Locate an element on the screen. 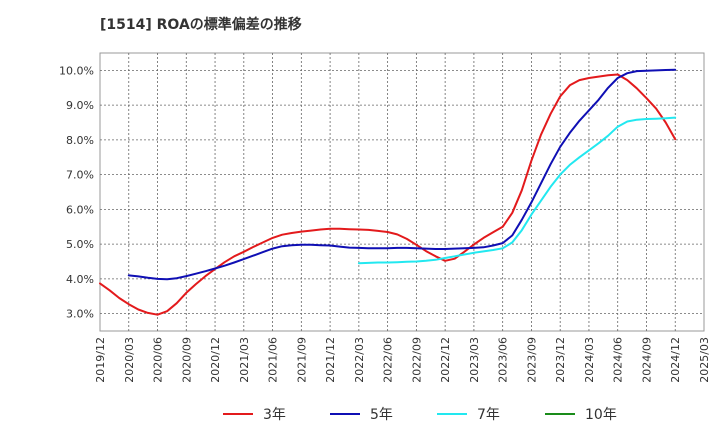 This screenshot has height=440, width=720. legend-label: 5年 is located at coordinates (381, 415).